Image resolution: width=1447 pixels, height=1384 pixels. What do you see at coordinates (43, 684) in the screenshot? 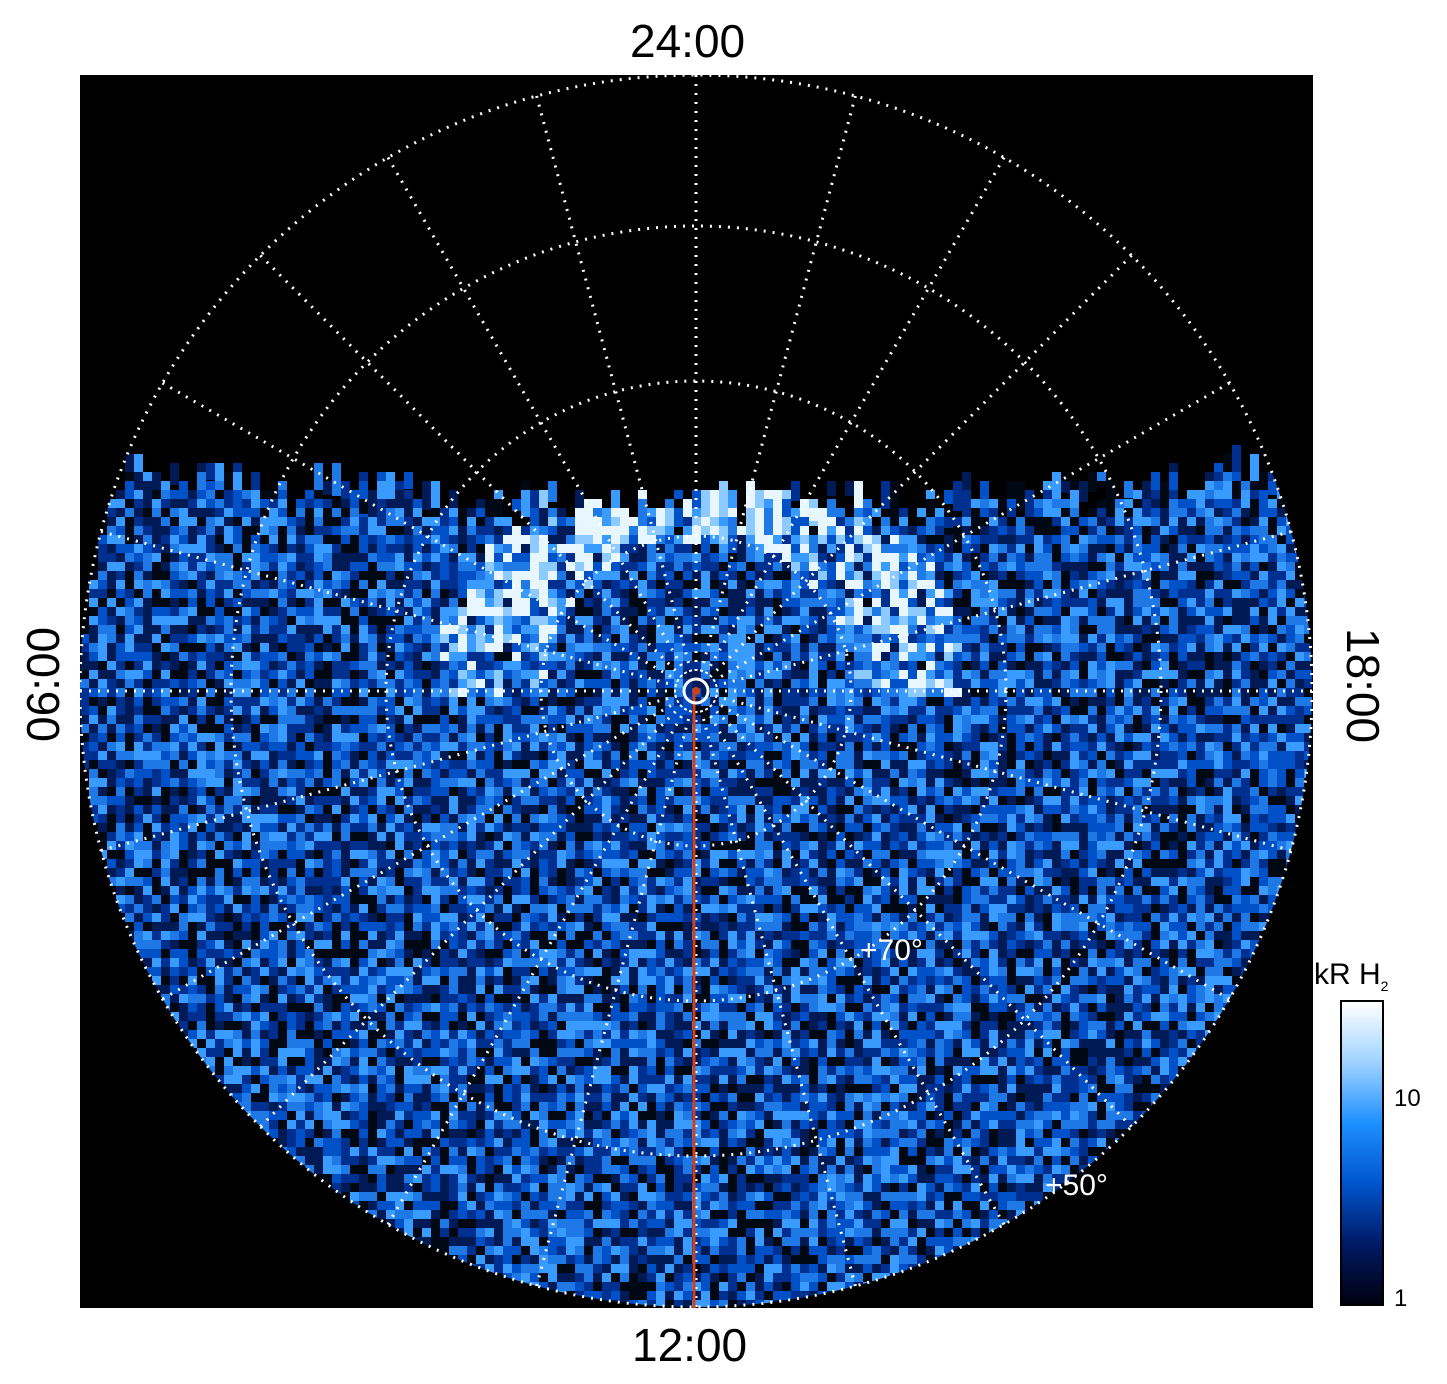
I see `local-time-label-left: 06:00` at bounding box center [43, 684].